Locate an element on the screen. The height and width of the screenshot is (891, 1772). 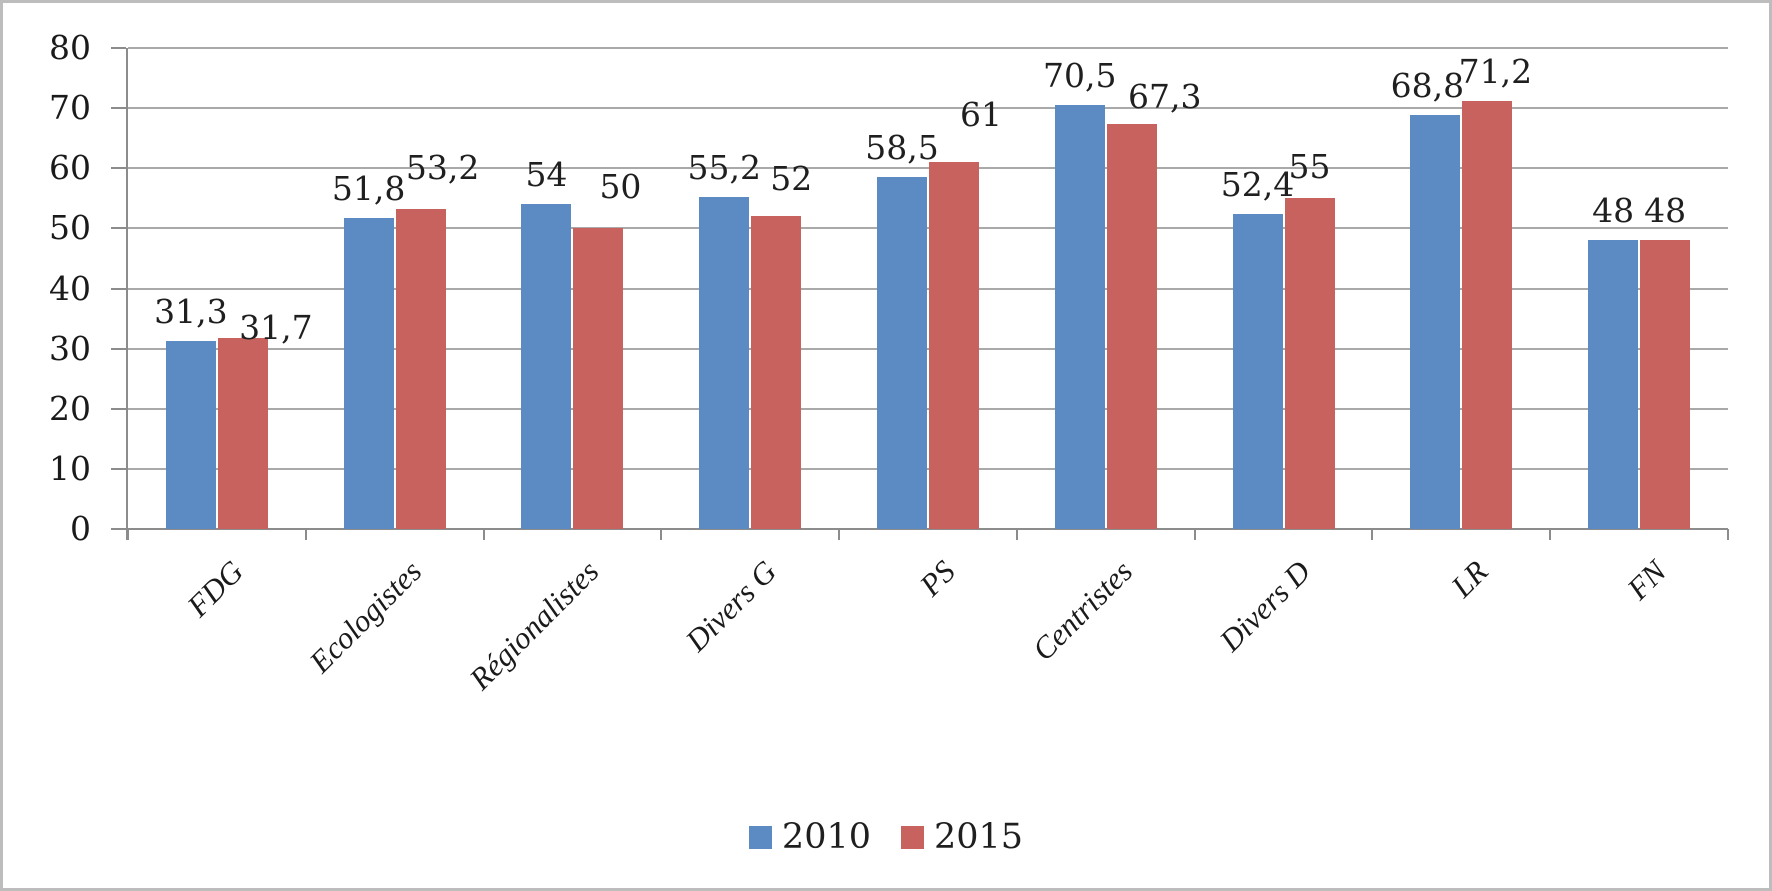
bar-value-label-2010-Ecologistes: 51,8 is located at coordinates (368, 188).